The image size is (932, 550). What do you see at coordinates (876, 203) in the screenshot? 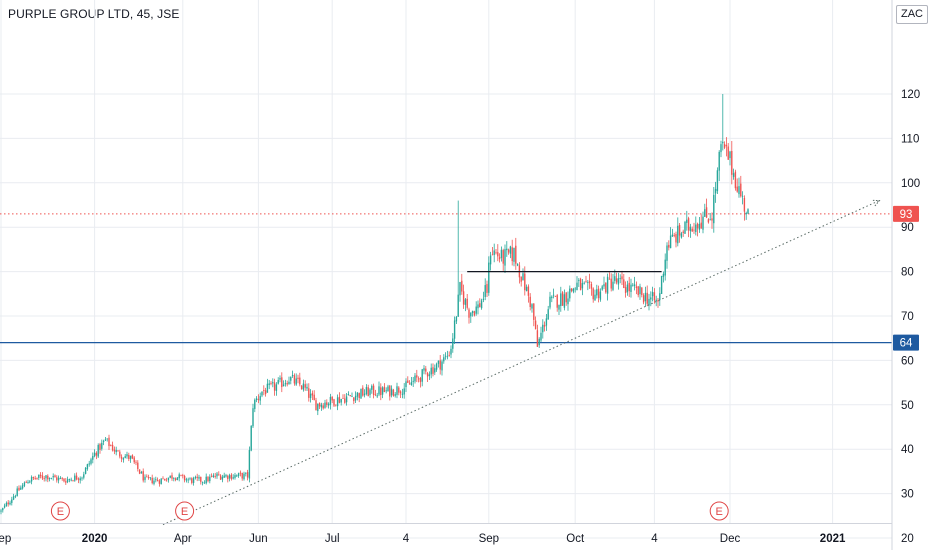
I see `trend-line-arrow` at bounding box center [876, 203].